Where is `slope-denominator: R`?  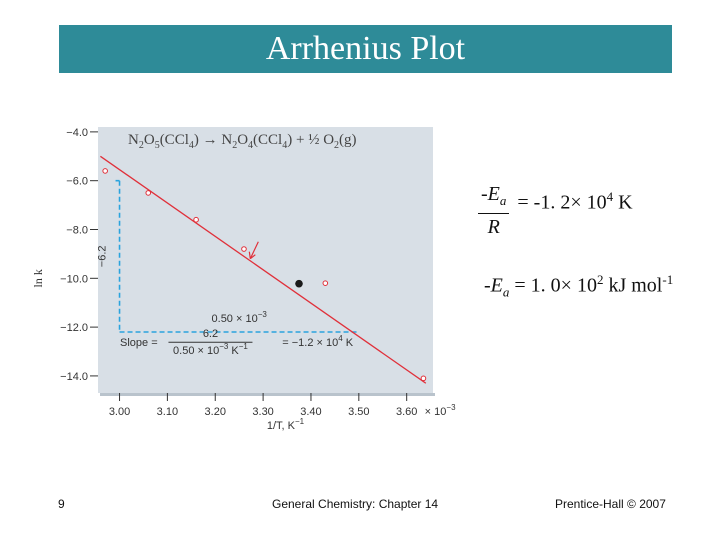
slope-denominator: R is located at coordinates (493, 227).